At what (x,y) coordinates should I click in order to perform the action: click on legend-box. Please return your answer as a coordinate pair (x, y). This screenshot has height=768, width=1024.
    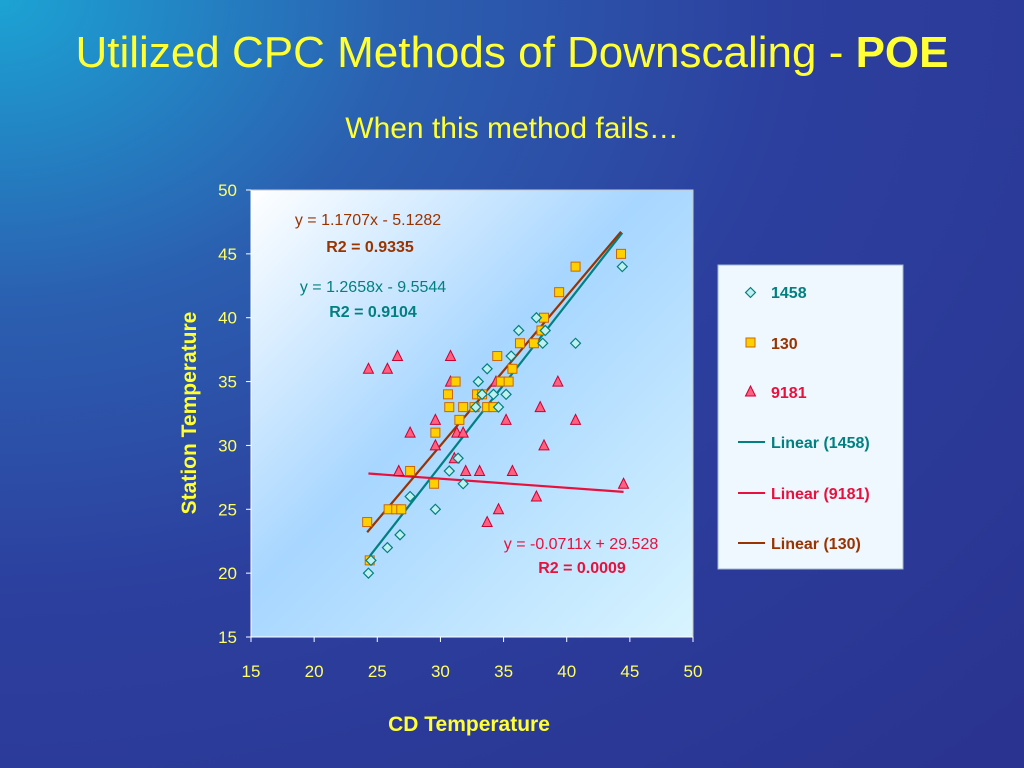
    Looking at the image, I should click on (810, 417).